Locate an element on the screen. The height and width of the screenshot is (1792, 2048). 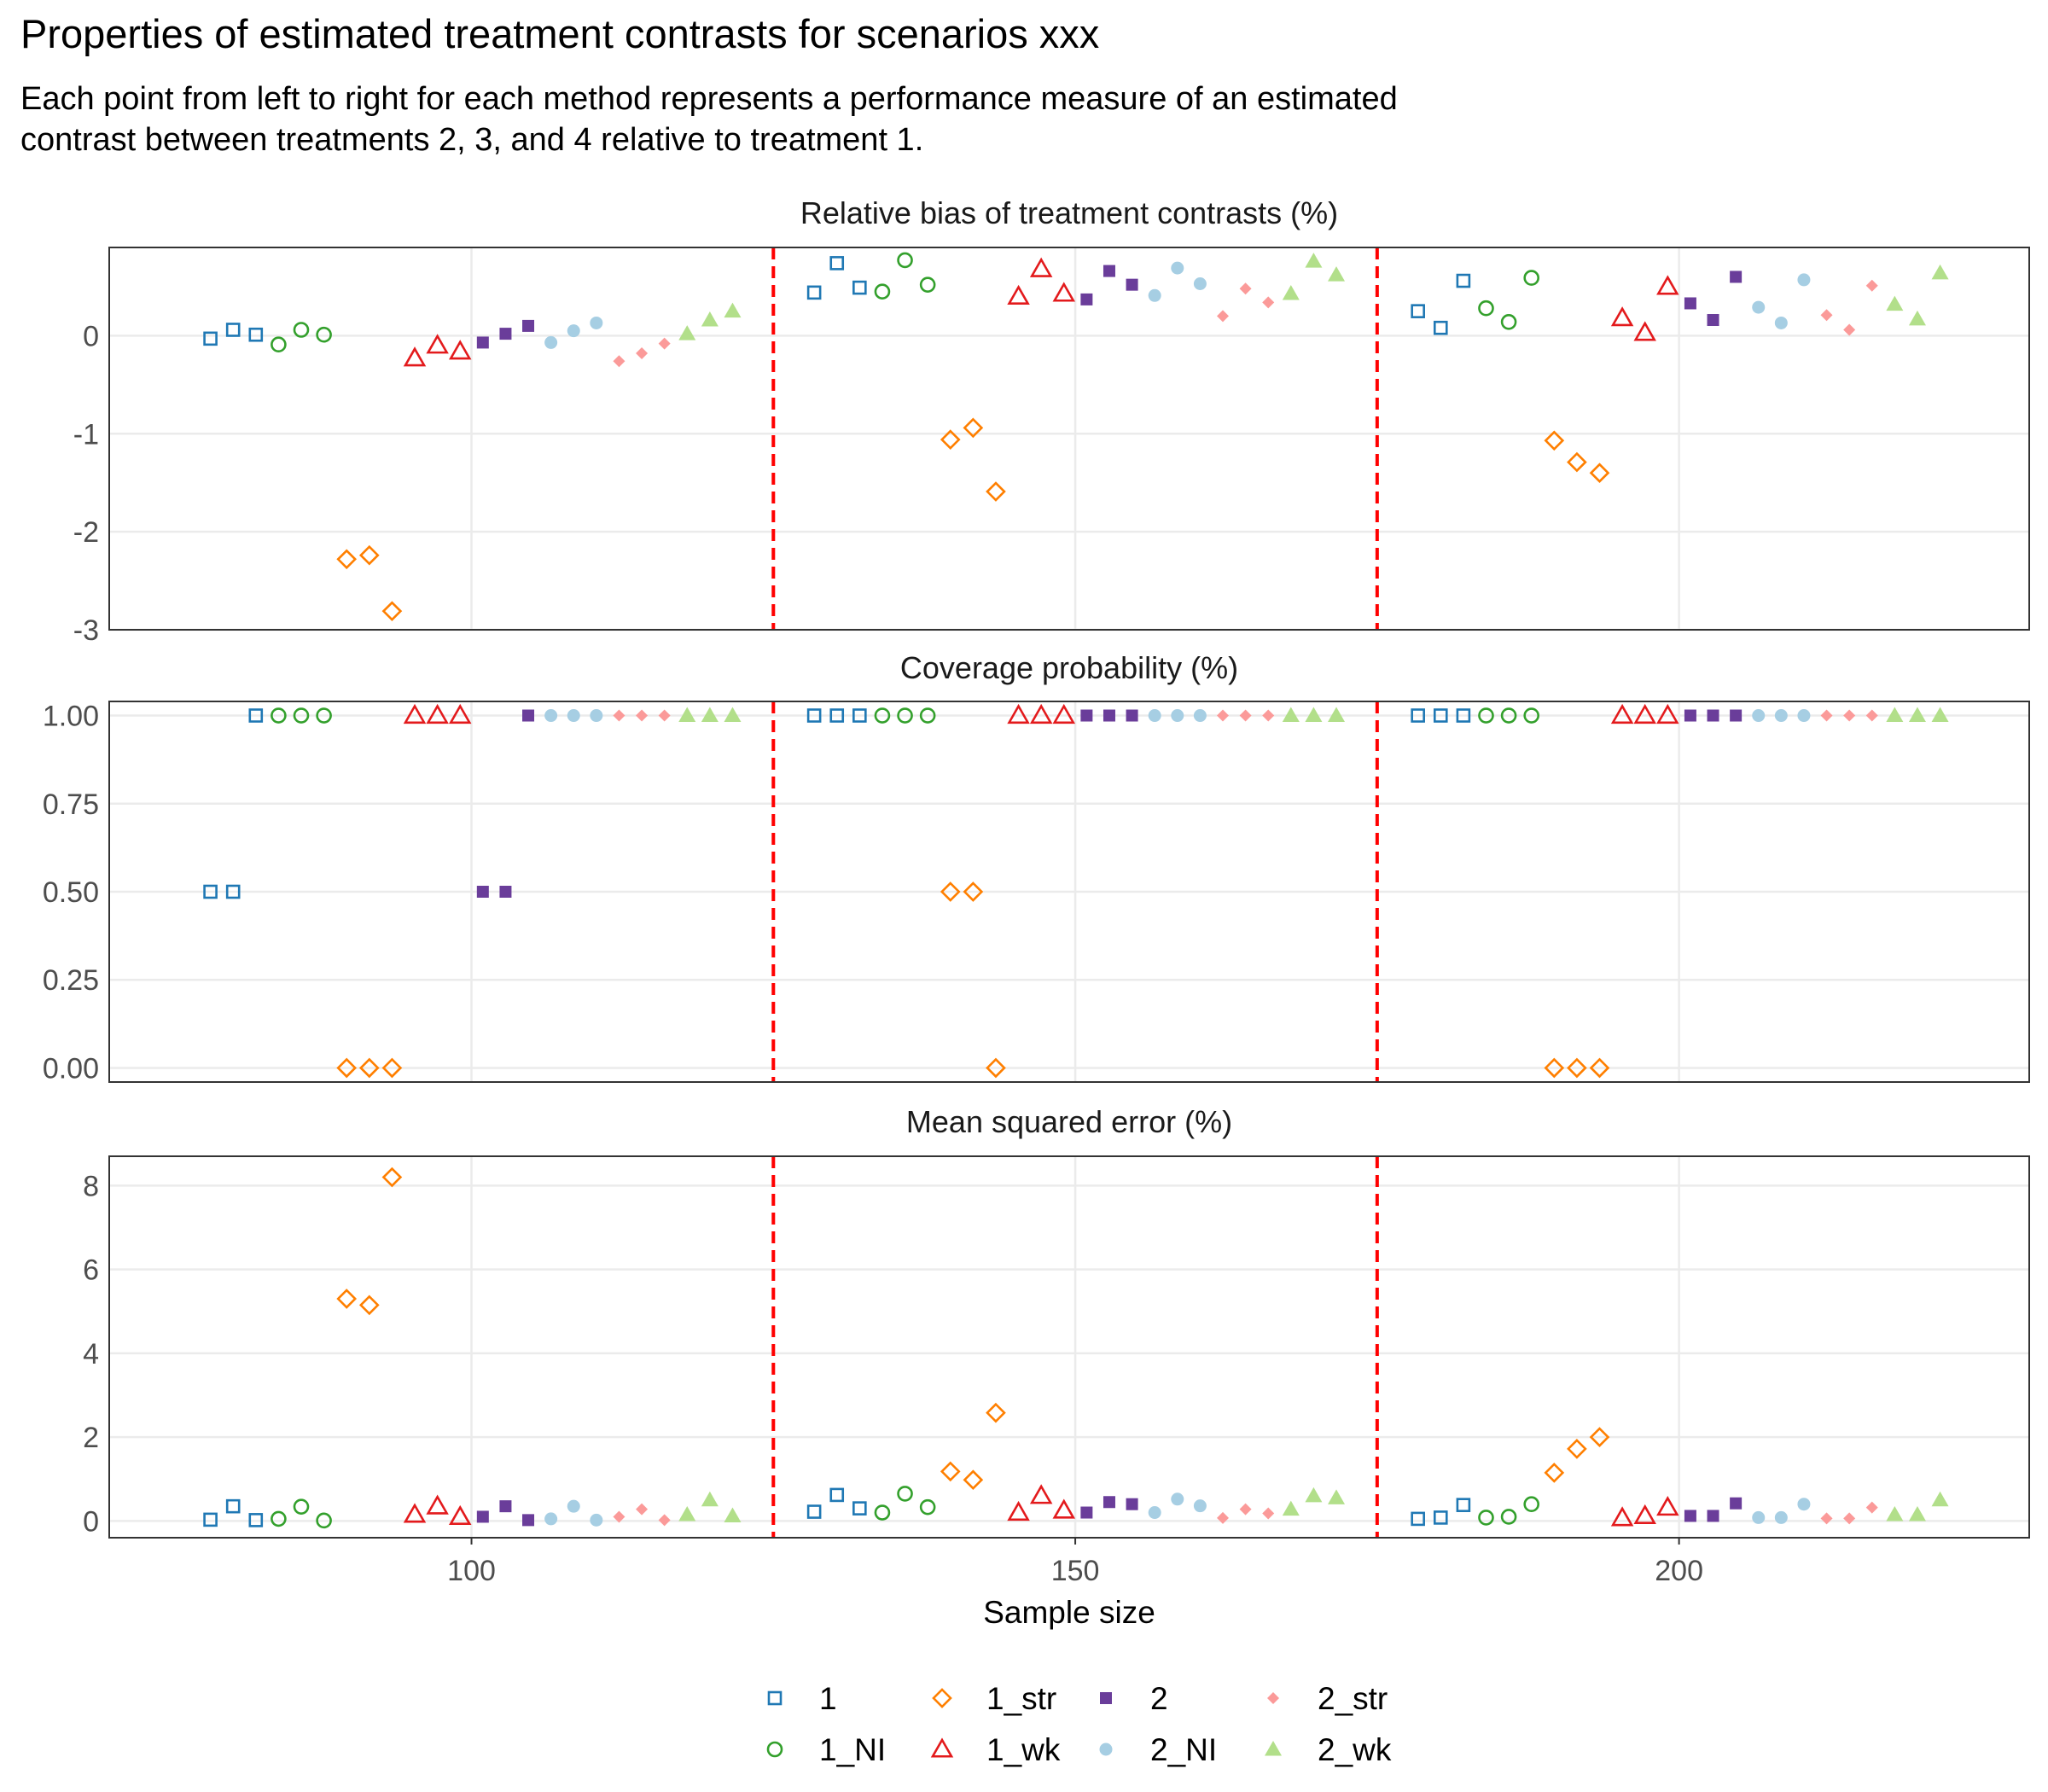
legend-label: 2_wk is located at coordinates (1355, 1749).